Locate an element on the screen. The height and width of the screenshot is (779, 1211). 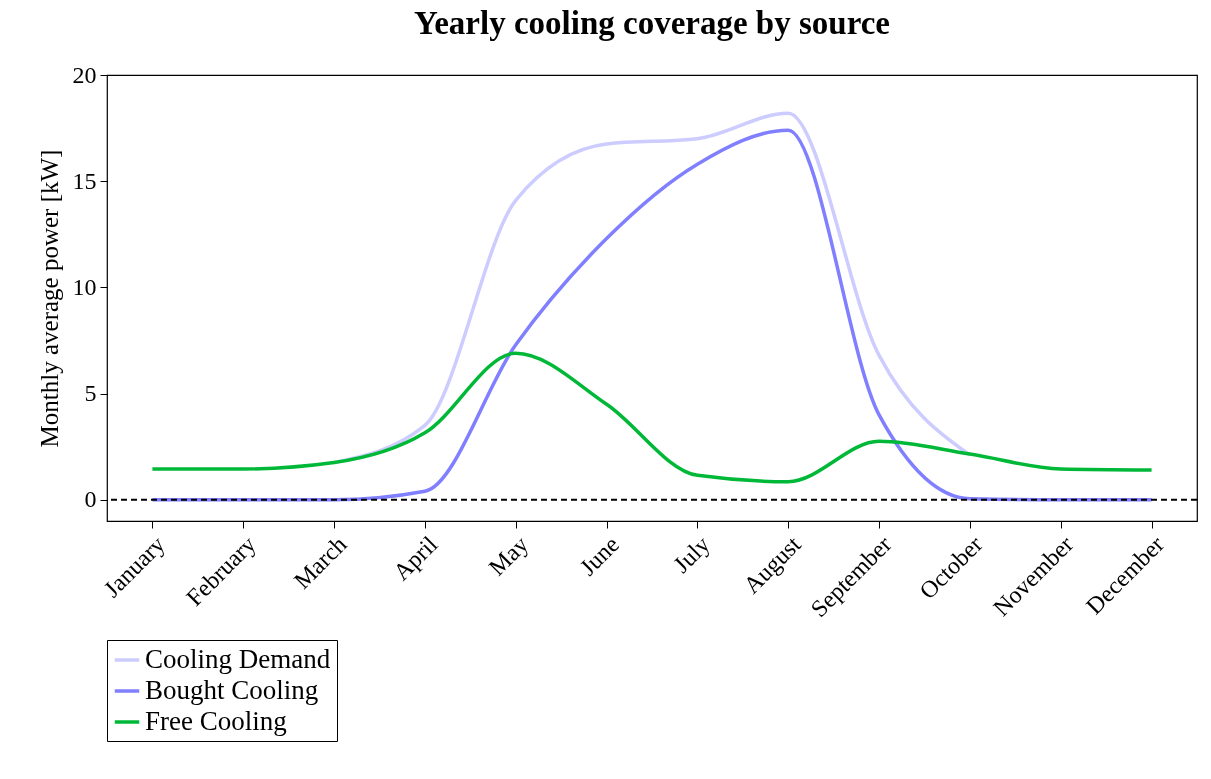
x-tick-label: June is located at coordinates (599, 556).